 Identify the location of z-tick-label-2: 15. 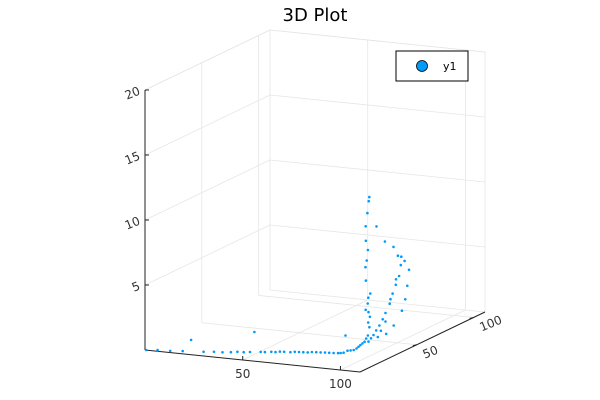
(132, 158).